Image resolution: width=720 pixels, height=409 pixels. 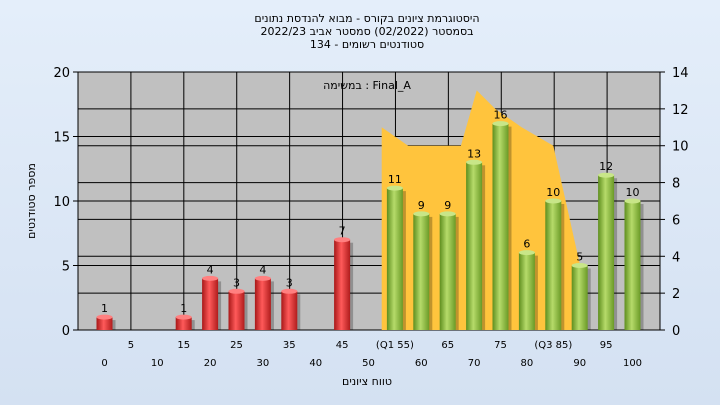 I want to click on x-tick-label-lower: 90, so click(x=579, y=363).